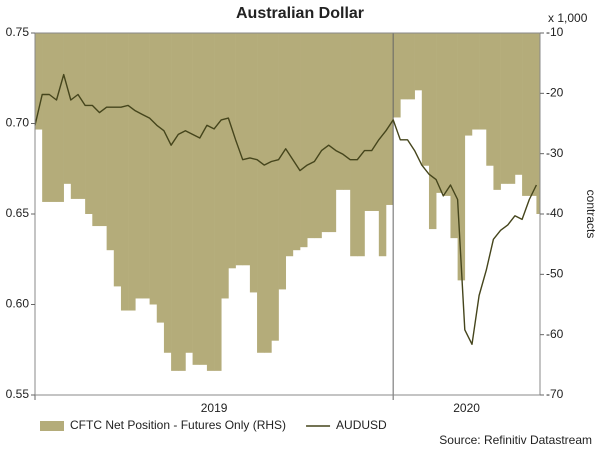 This screenshot has width=600, height=450. I want to click on y2-tick-label: -20, so click(555, 93).